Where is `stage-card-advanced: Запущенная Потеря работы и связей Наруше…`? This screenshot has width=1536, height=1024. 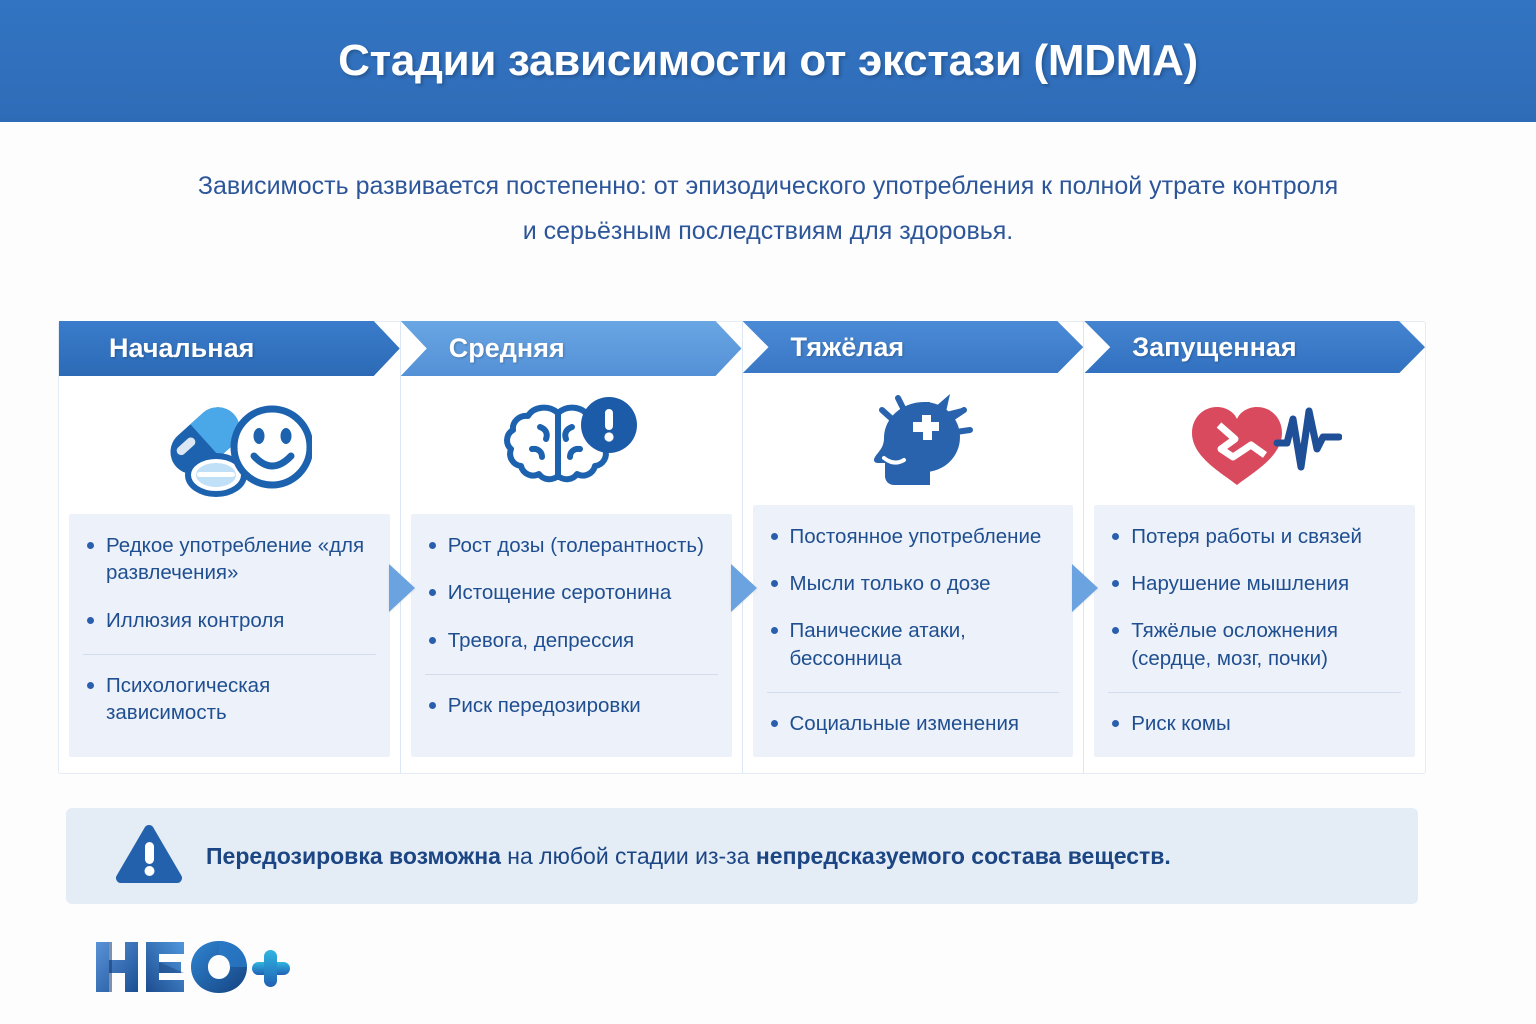 stage-card-advanced: Запущенная Потеря работы и связей Наруше… is located at coordinates (1254, 547).